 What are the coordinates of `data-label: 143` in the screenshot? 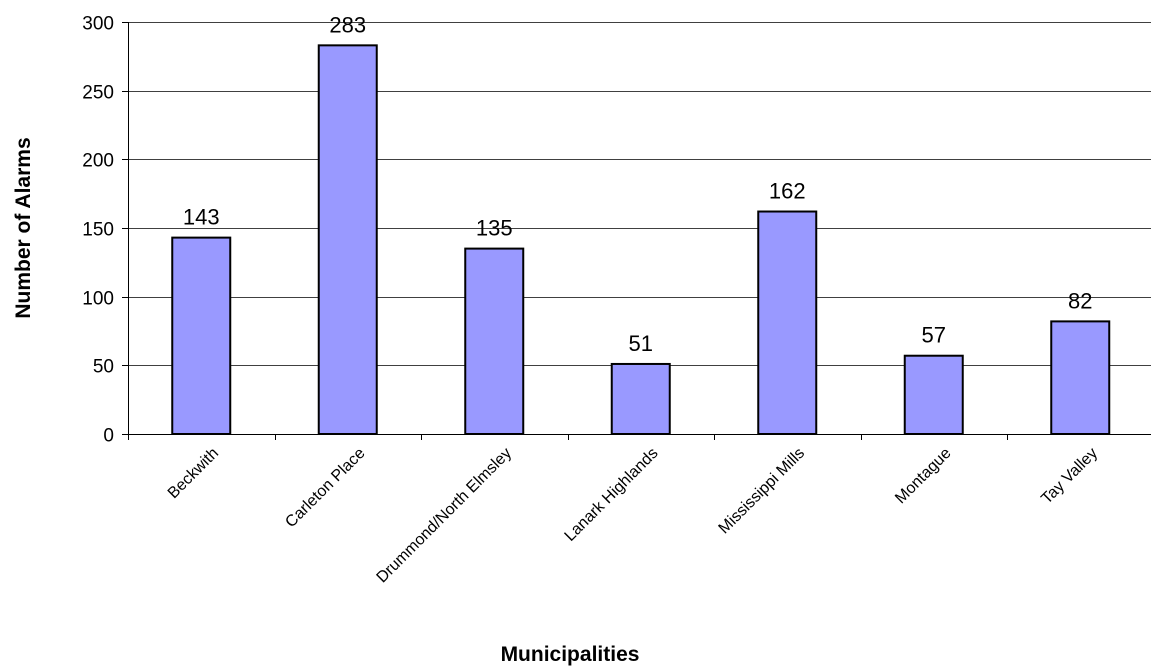 It's located at (201, 217).